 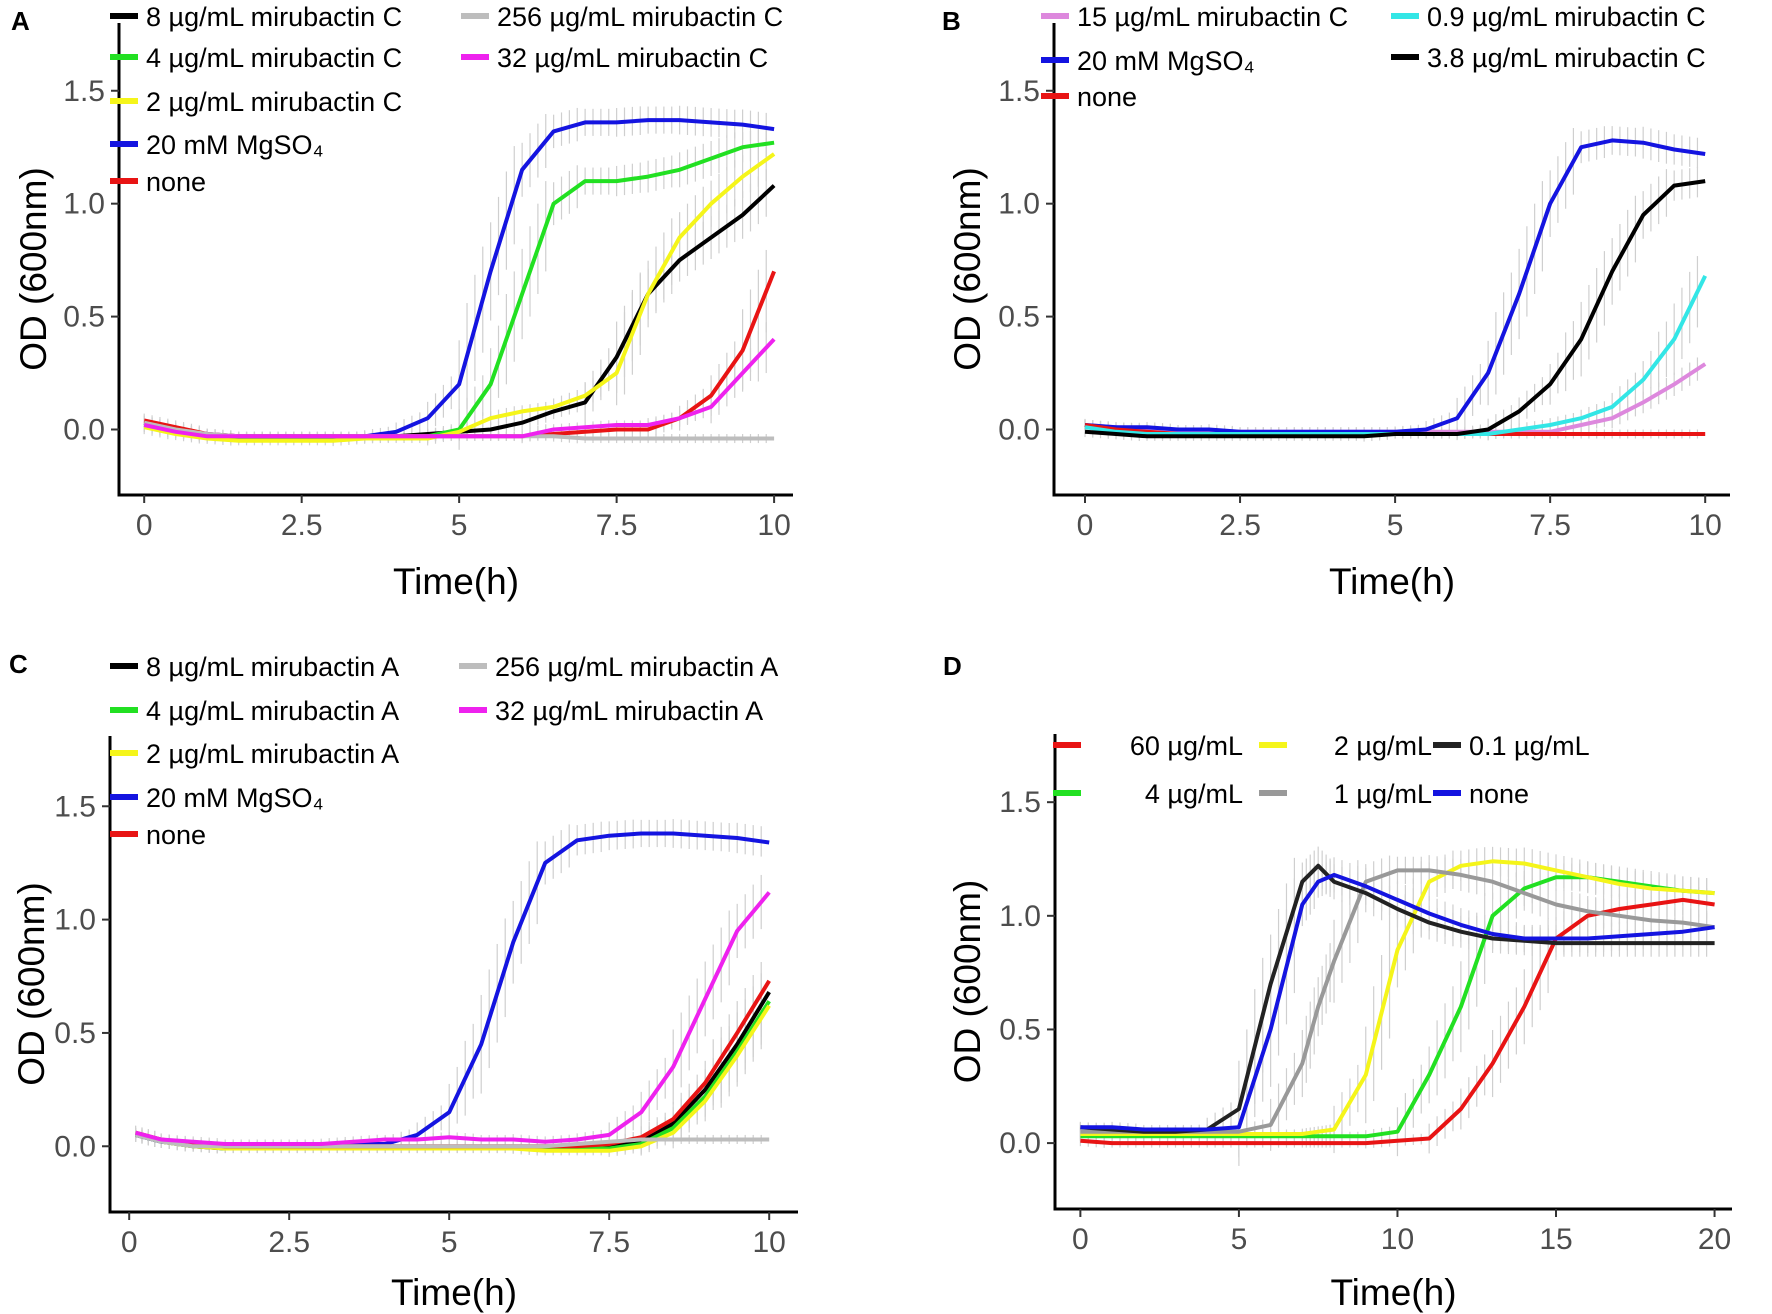 What do you see at coordinates (289, 1242) in the screenshot?
I see `x-tick-label: 2.5` at bounding box center [289, 1242].